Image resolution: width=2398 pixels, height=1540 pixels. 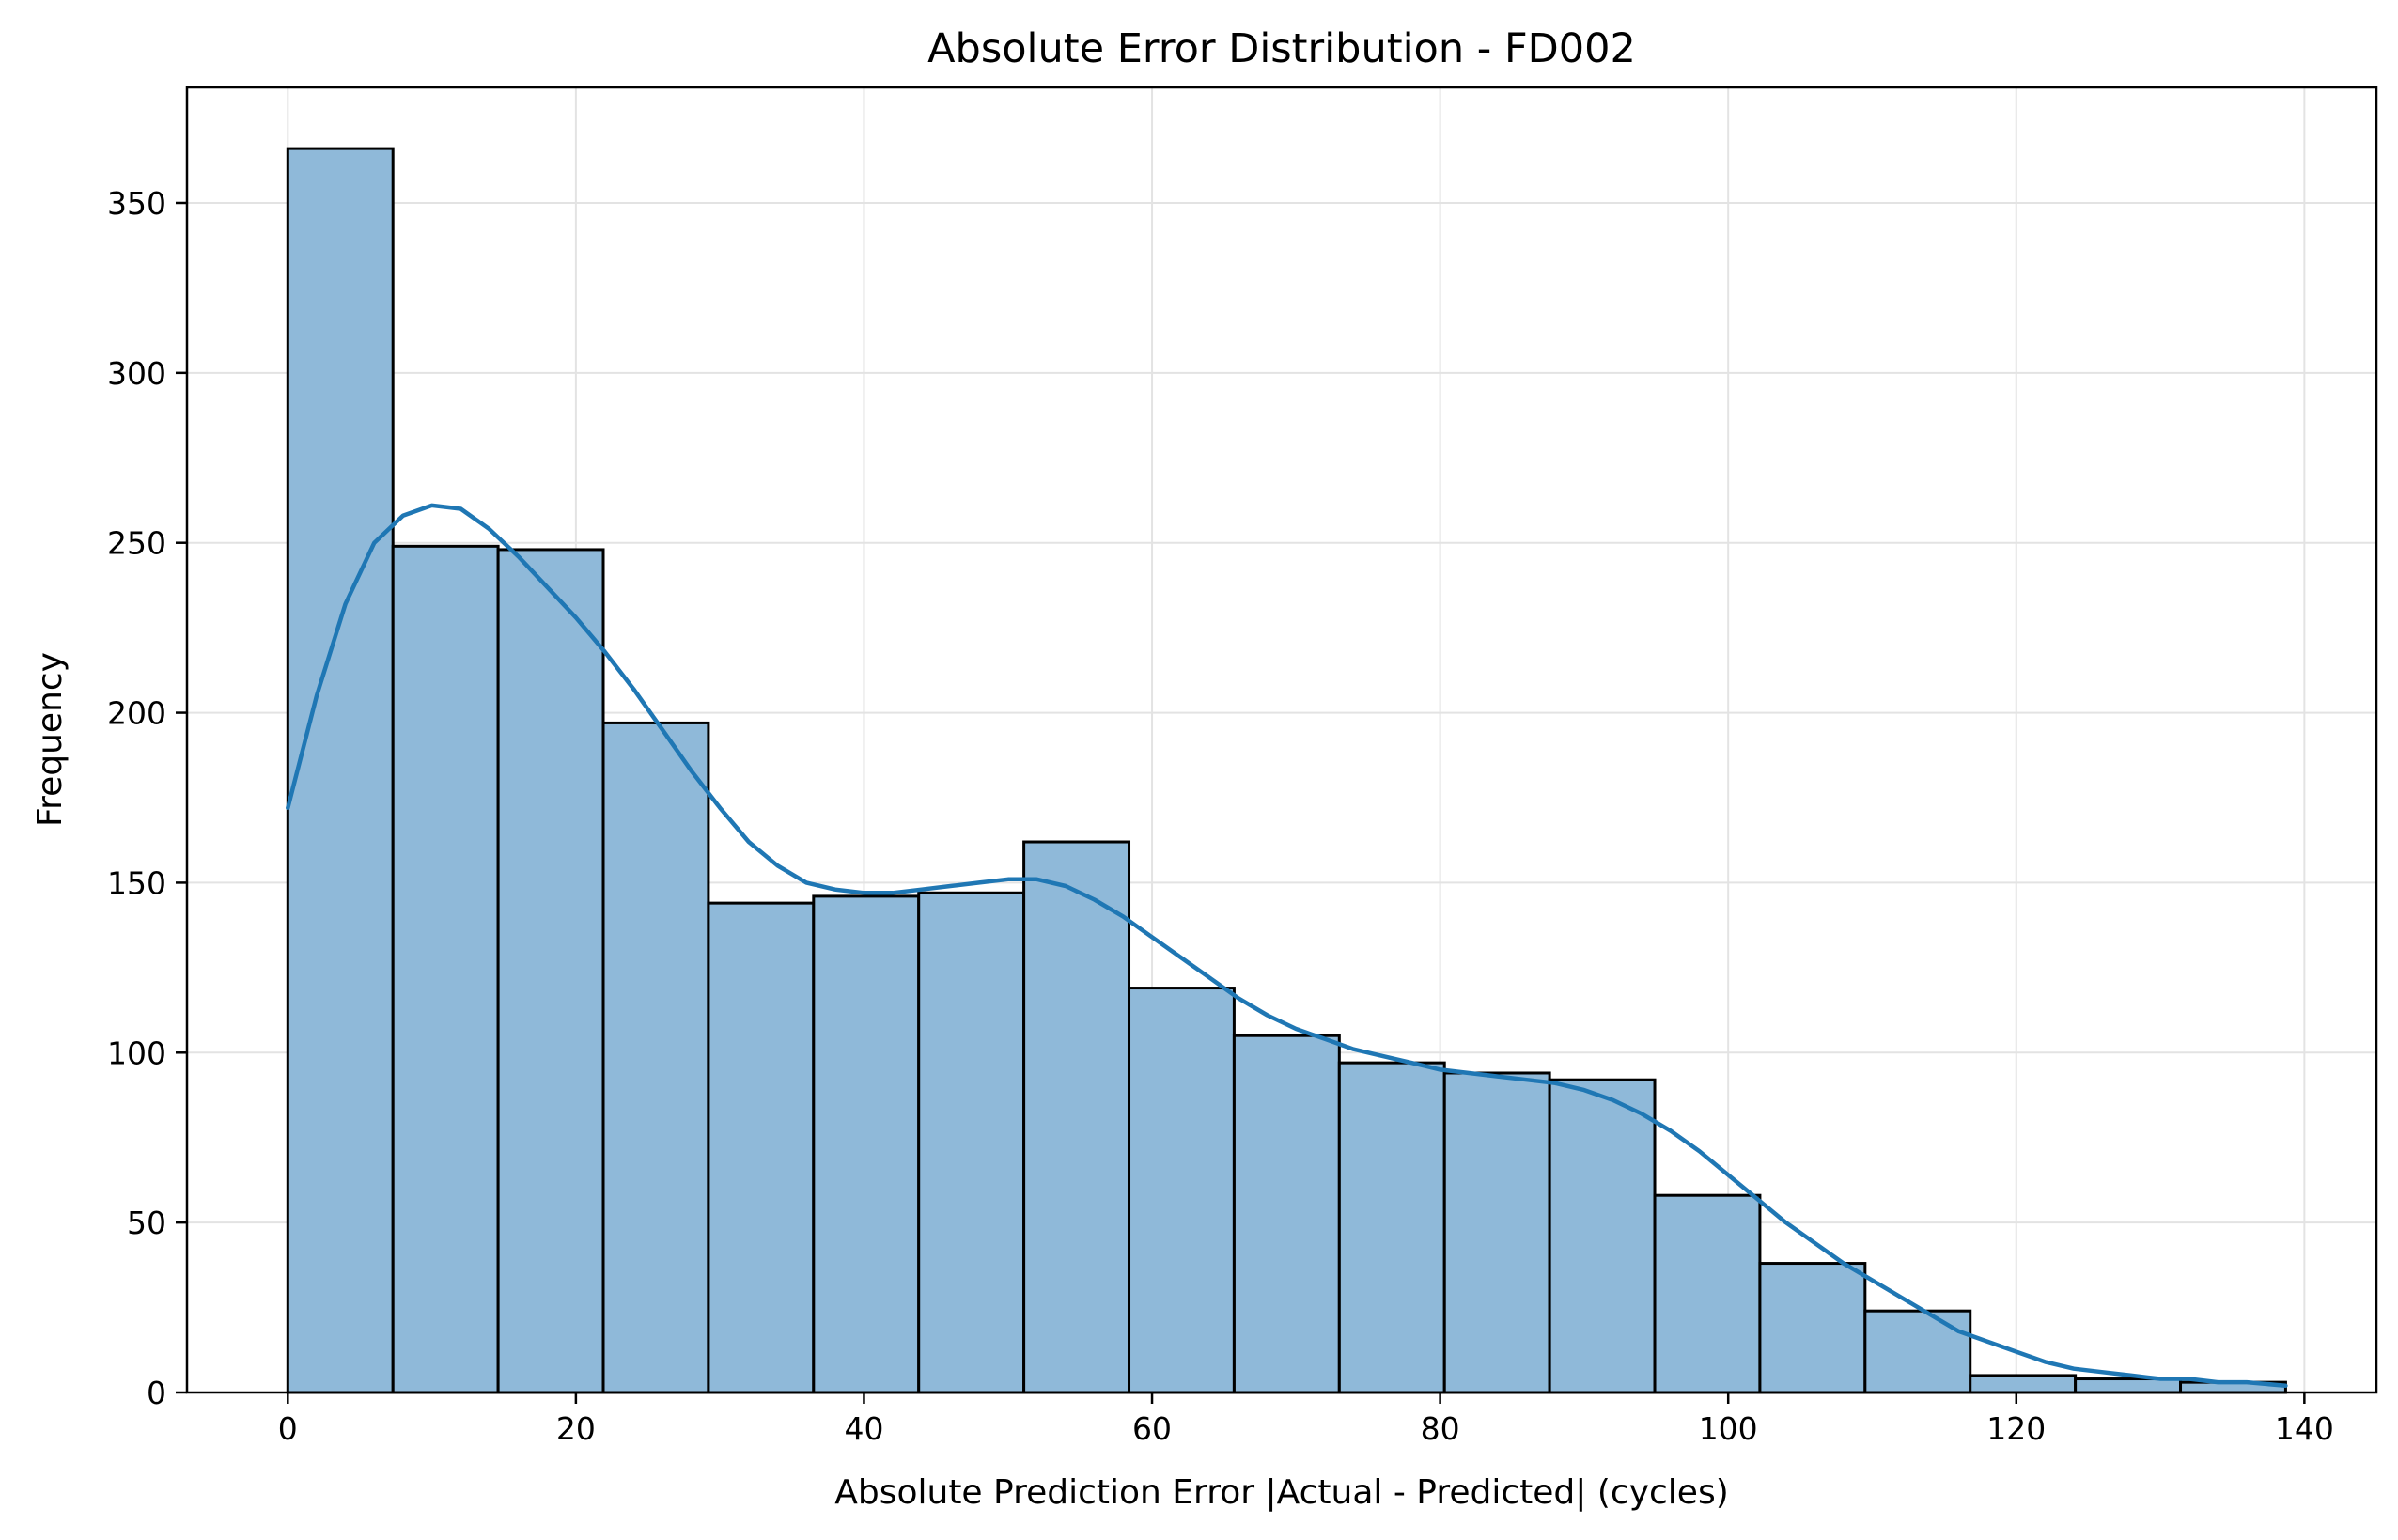 What do you see at coordinates (1306, 1419) in the screenshot?
I see `x-axis-ticks: 0 20 40 60 80 100 120 140` at bounding box center [1306, 1419].